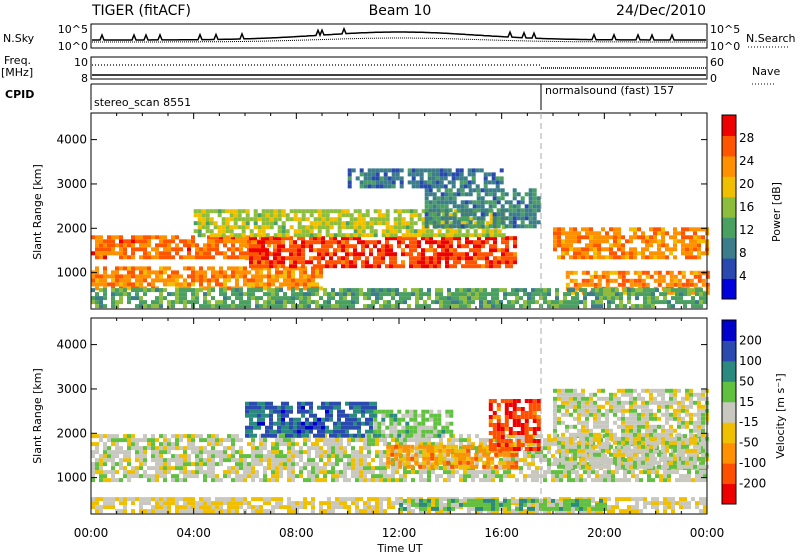 Image resolution: width=800 pixels, height=554 pixels. What do you see at coordinates (725, 29) in the screenshot?
I see `nsearch-top-label: 10^5` at bounding box center [725, 29].